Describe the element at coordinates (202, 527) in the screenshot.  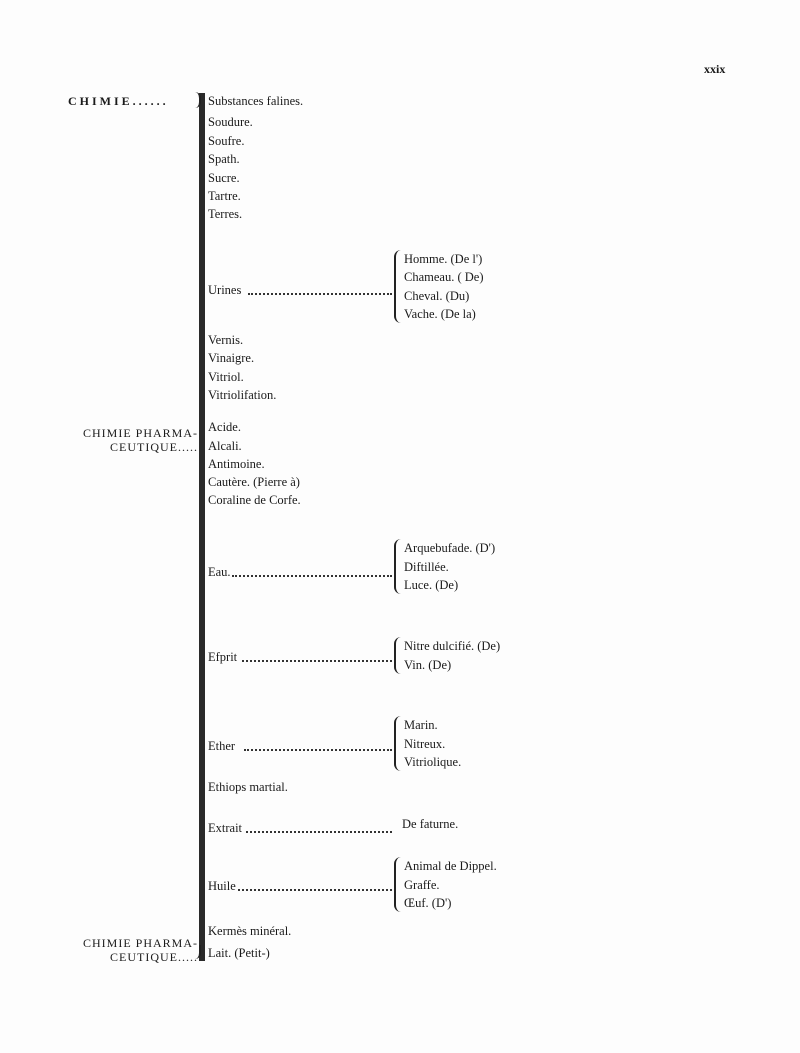
I see `bracket-bar` at that location.